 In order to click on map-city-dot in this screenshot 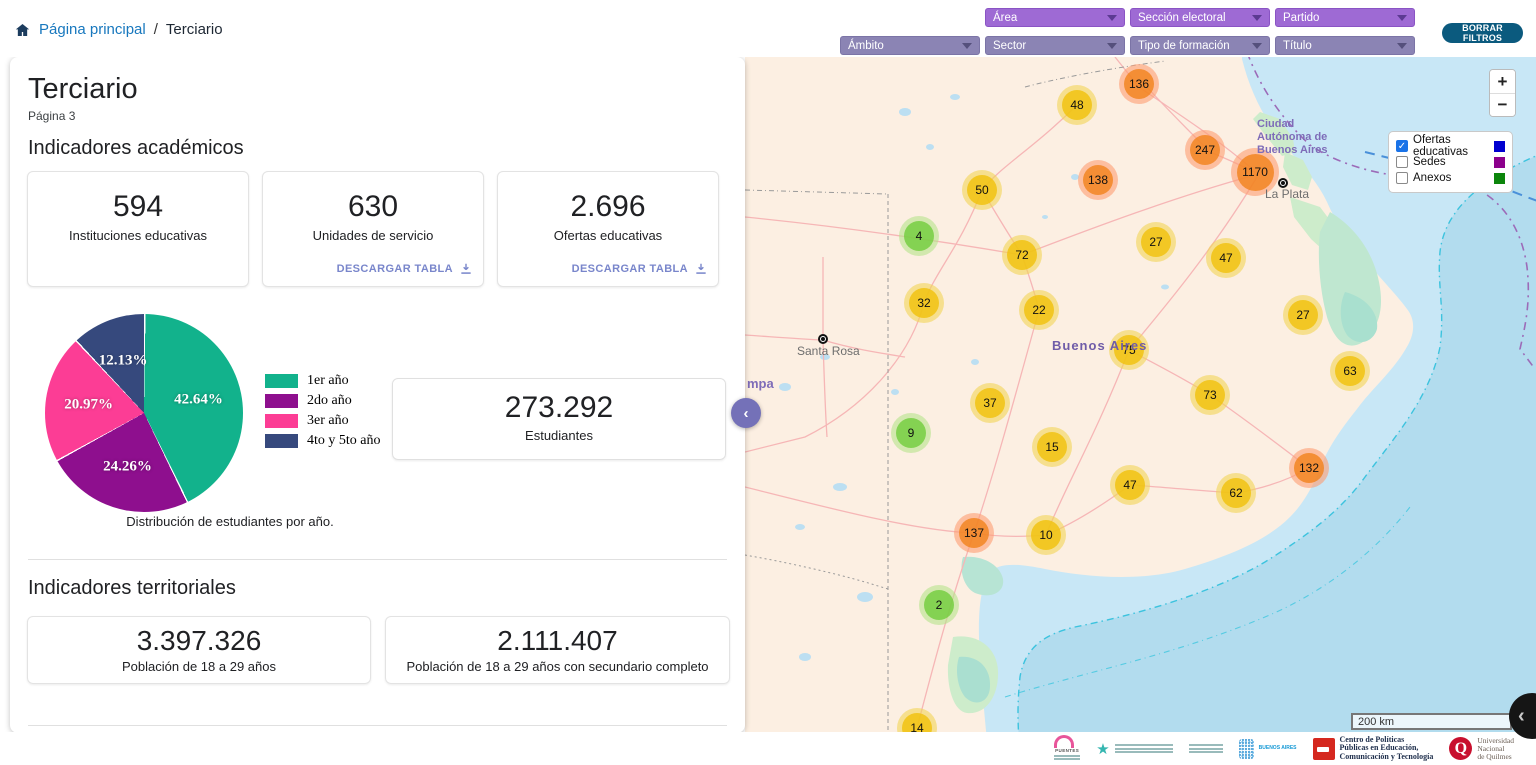, I will do `click(1283, 183)`.